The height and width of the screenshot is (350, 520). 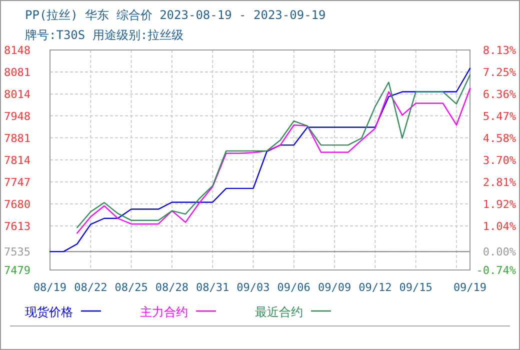 What do you see at coordinates (335, 287) in the screenshot?
I see `x-tick-label: 09/09` at bounding box center [335, 287].